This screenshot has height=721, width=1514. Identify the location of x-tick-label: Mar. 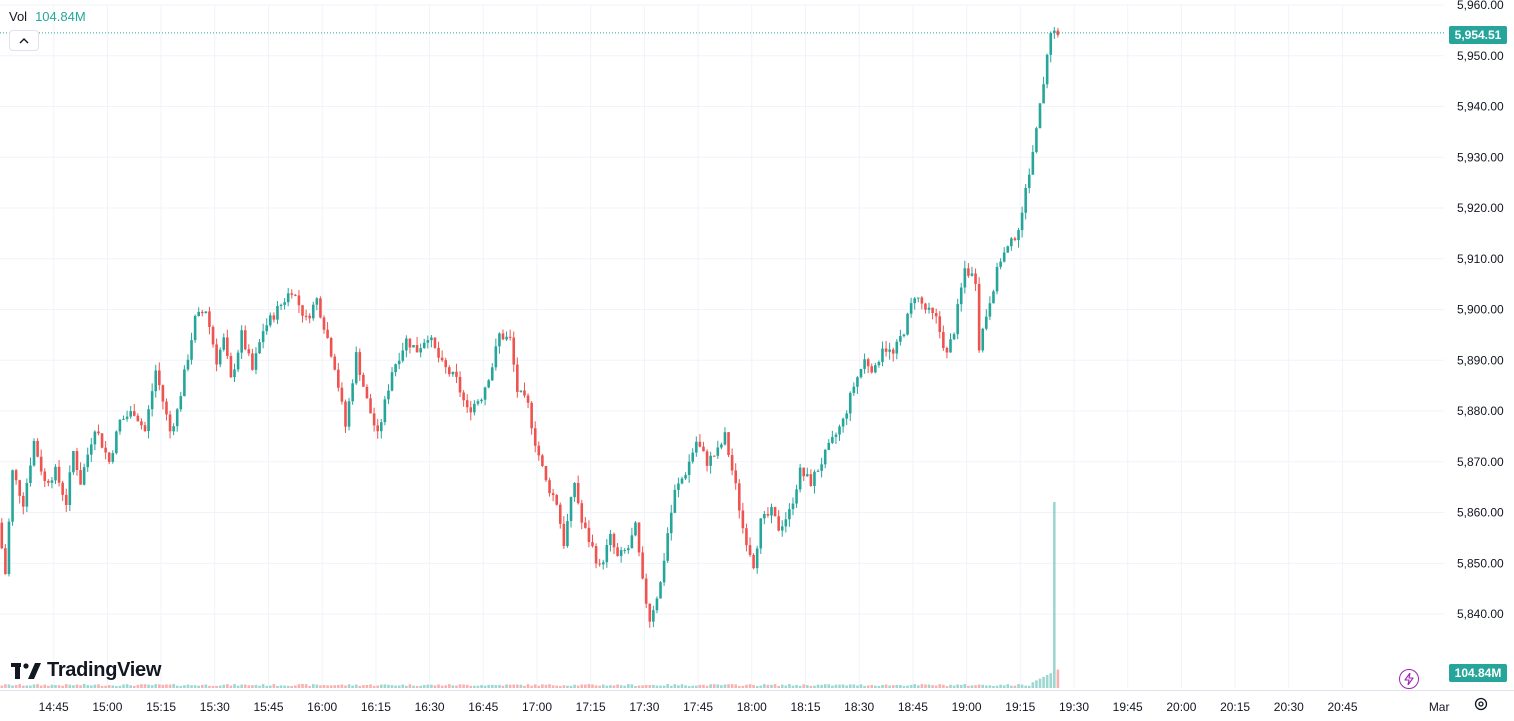
(1439, 707).